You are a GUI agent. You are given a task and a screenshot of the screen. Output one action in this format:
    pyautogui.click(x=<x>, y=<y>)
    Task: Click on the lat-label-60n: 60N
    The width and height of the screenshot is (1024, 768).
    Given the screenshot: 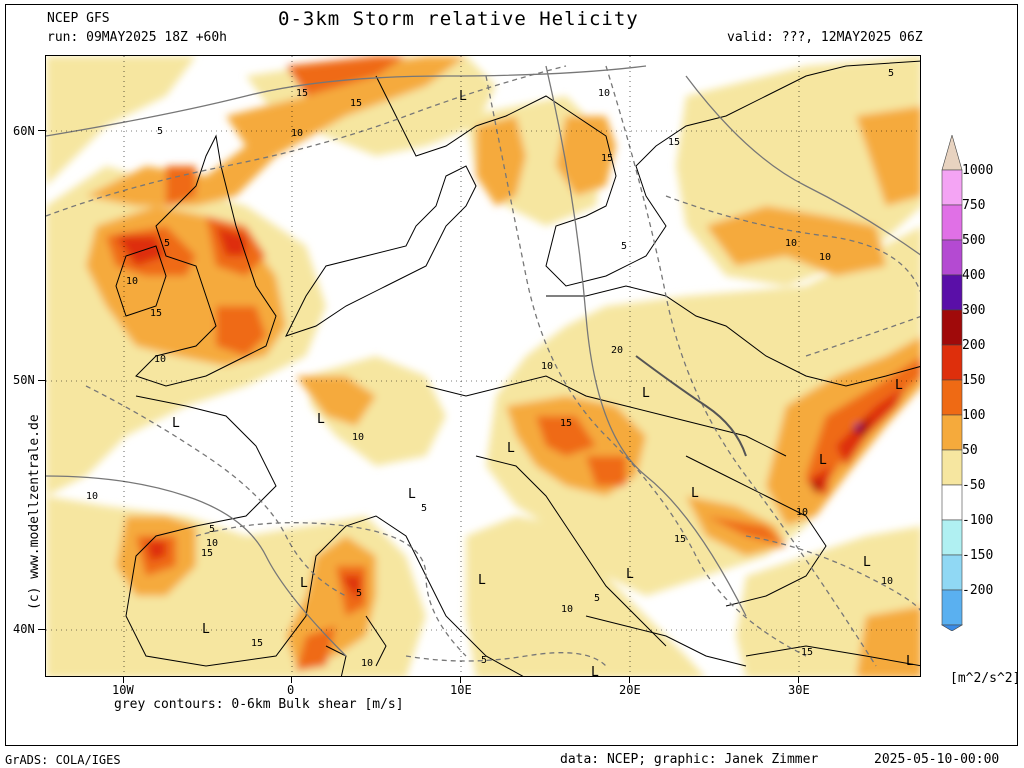 What is the action you would take?
    pyautogui.click(x=24, y=131)
    